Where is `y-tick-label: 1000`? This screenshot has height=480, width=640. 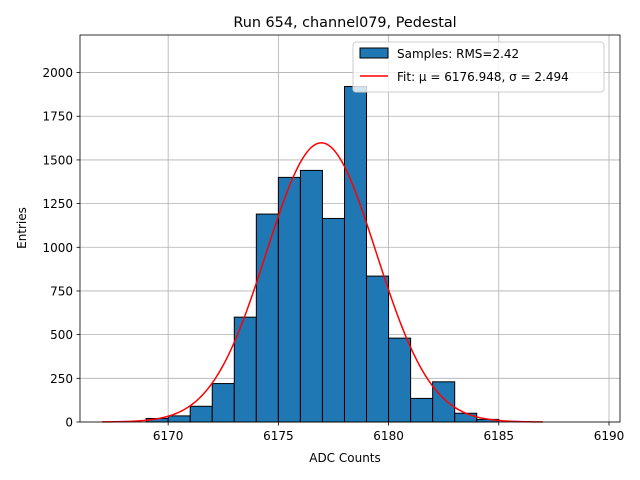
y-tick-label: 1000 is located at coordinates (57, 248).